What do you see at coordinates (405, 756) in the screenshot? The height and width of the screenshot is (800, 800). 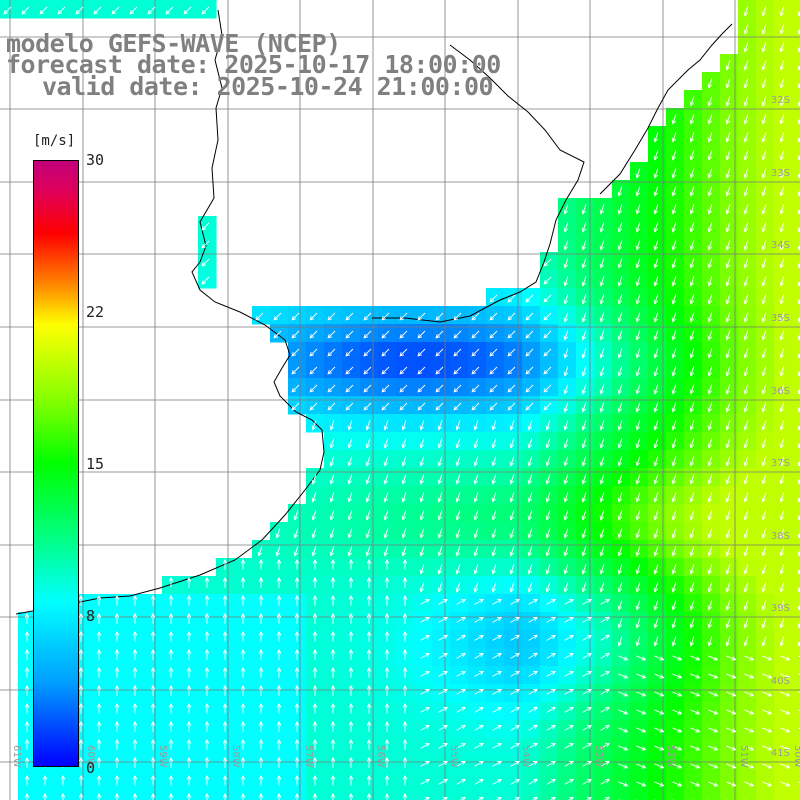 I see `longitude-labels: 61W 60W 59W 58W 57W 56W 55W 54W 53W 52W 51W 50W` at bounding box center [405, 756].